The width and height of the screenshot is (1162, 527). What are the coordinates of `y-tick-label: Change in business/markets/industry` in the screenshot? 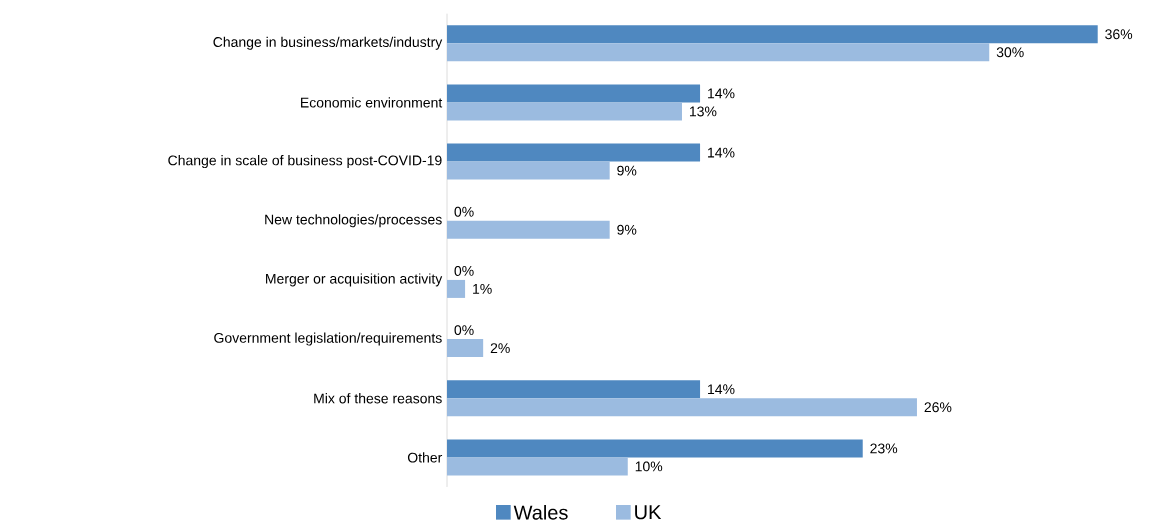 It's located at (328, 43).